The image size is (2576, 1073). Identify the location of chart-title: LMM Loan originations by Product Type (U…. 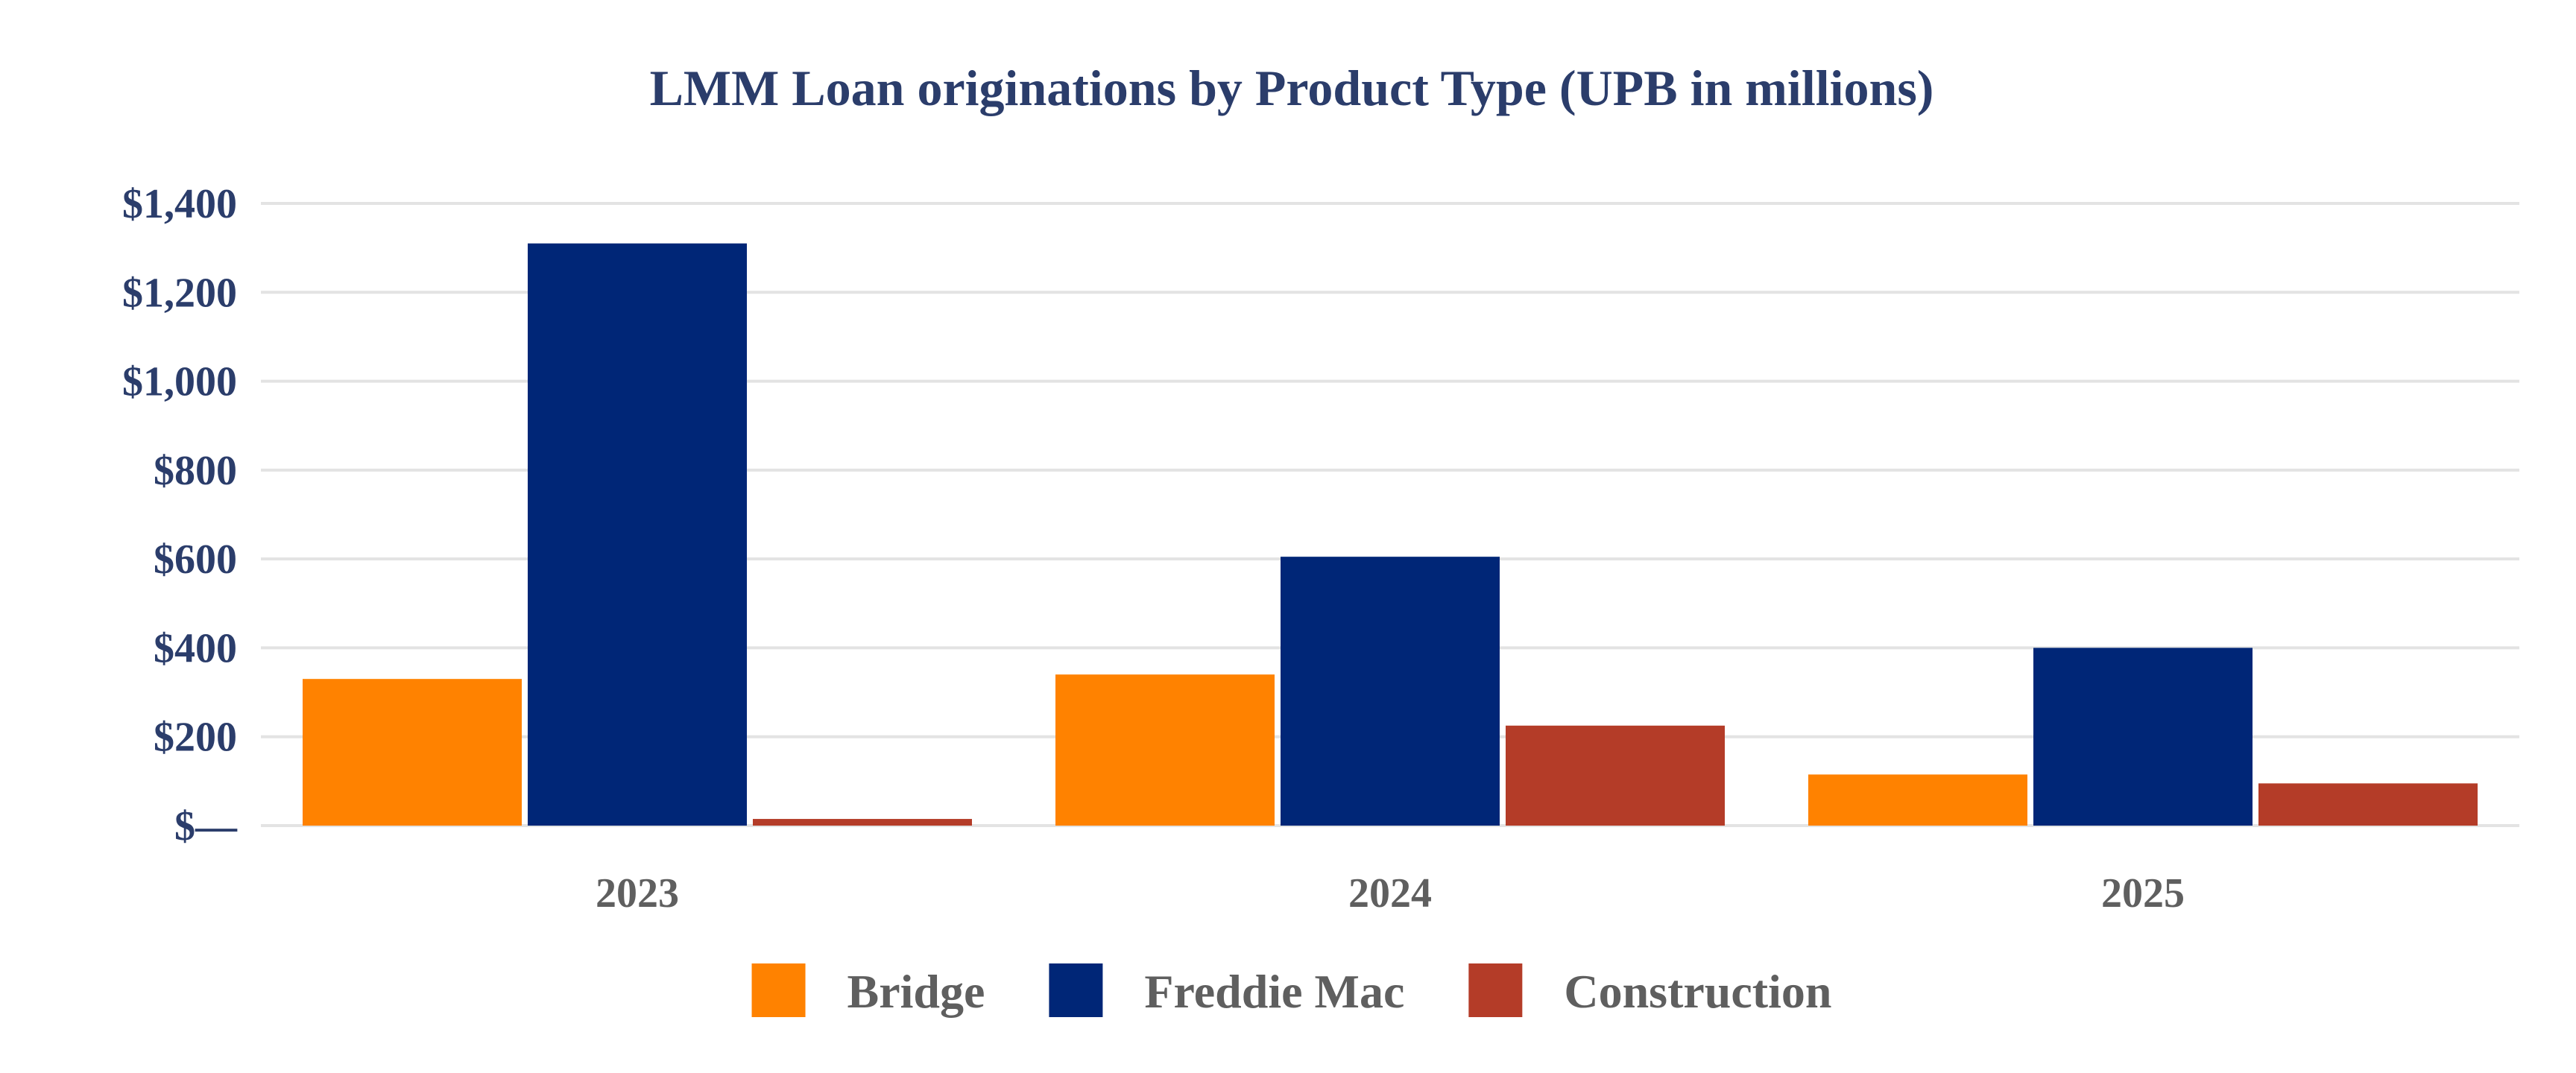
(1292, 88).